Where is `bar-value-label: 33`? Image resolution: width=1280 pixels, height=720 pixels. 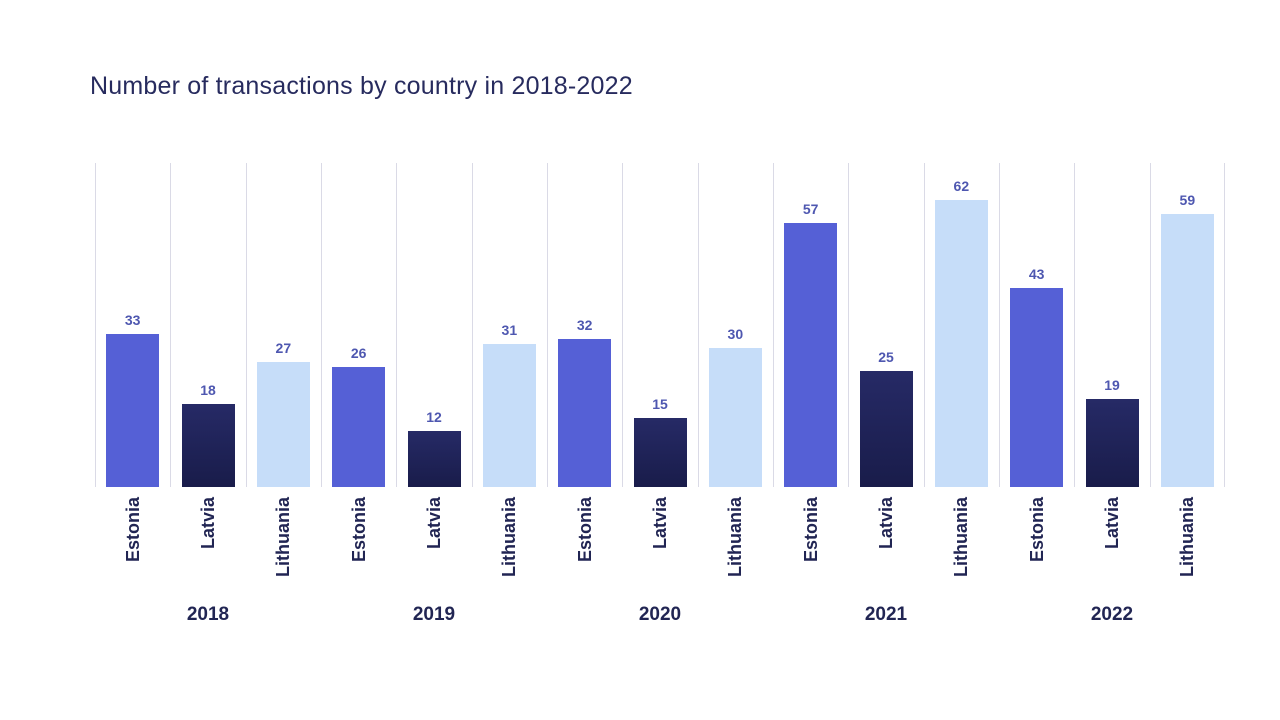 bar-value-label: 33 is located at coordinates (132, 320).